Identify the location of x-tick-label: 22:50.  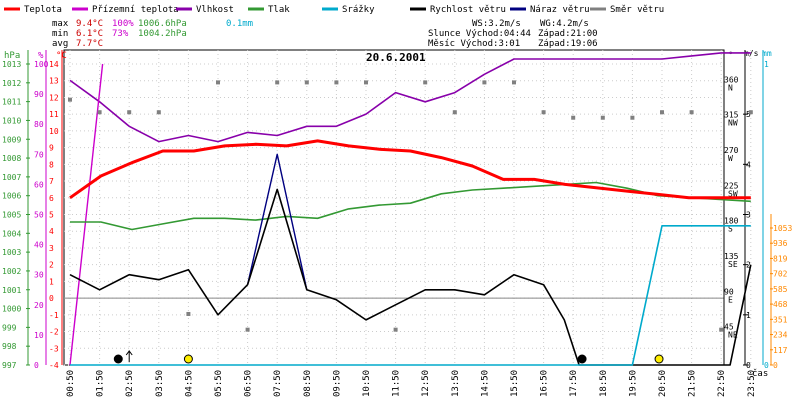
(722, 383).